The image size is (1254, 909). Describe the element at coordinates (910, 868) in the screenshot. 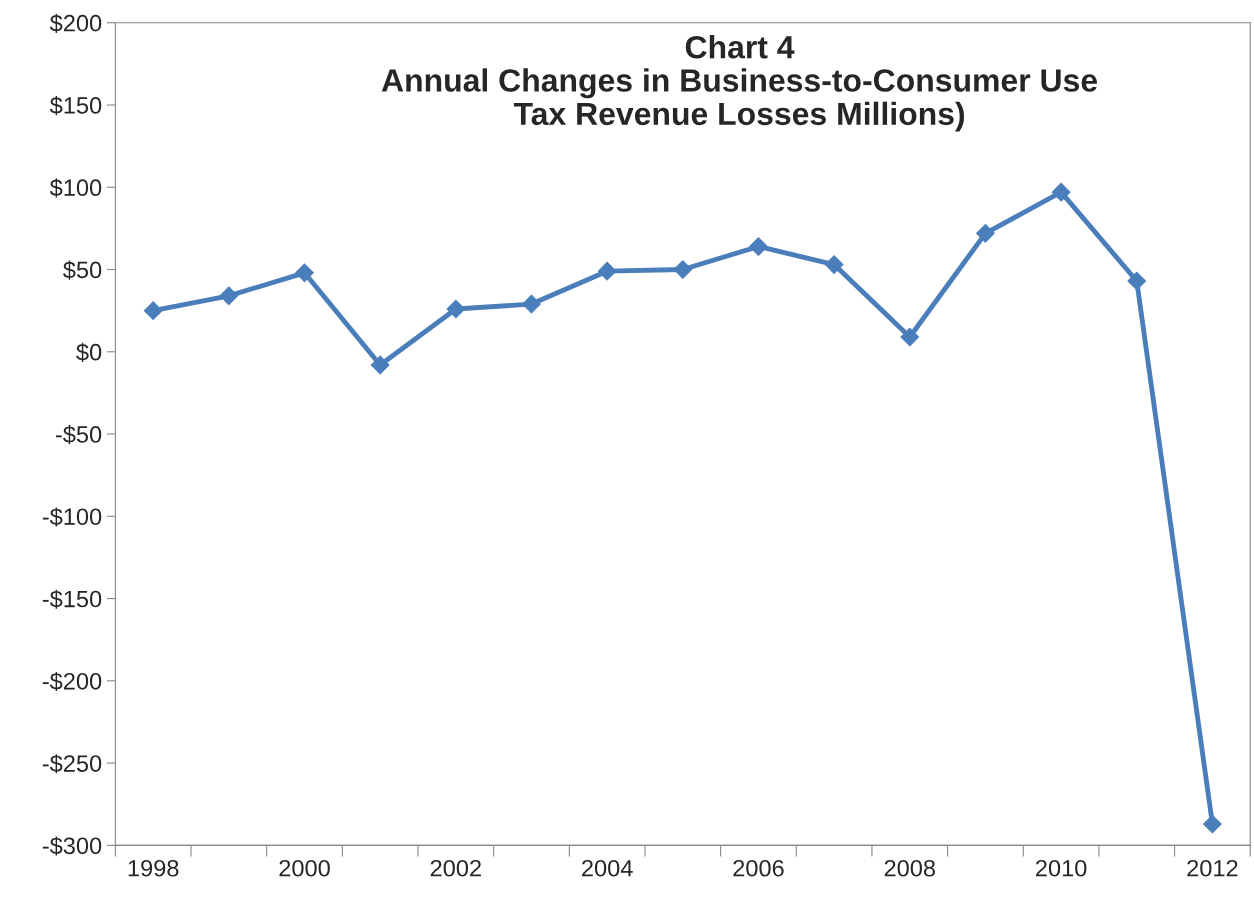

I see `x-tick-label: 2008` at that location.